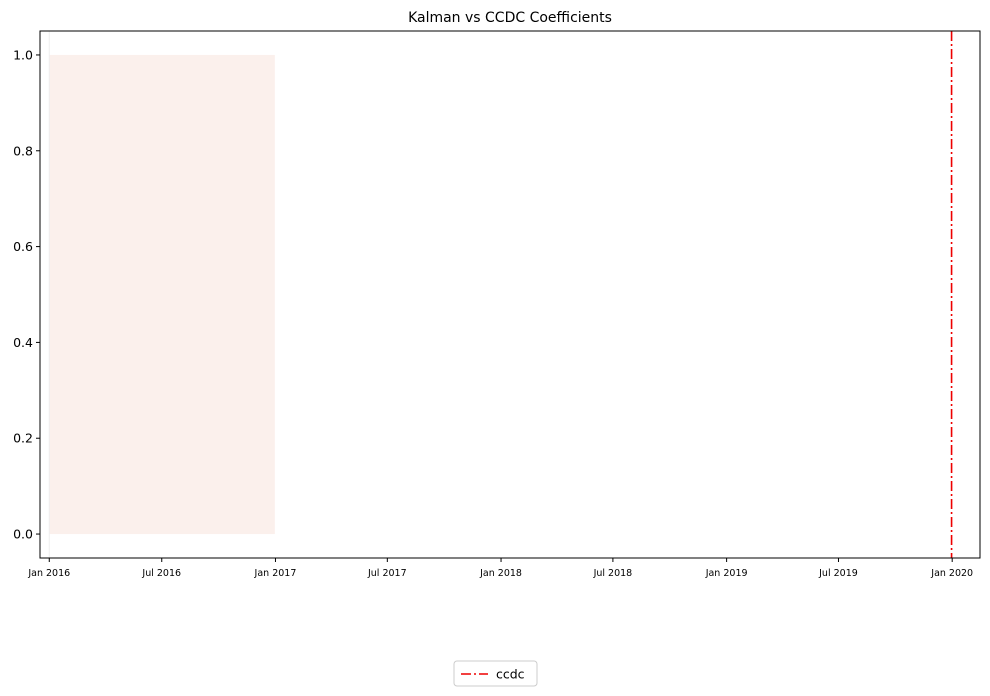 The width and height of the screenshot is (990, 696). What do you see at coordinates (23, 342) in the screenshot?
I see `y-tick-label: 0.4` at bounding box center [23, 342].